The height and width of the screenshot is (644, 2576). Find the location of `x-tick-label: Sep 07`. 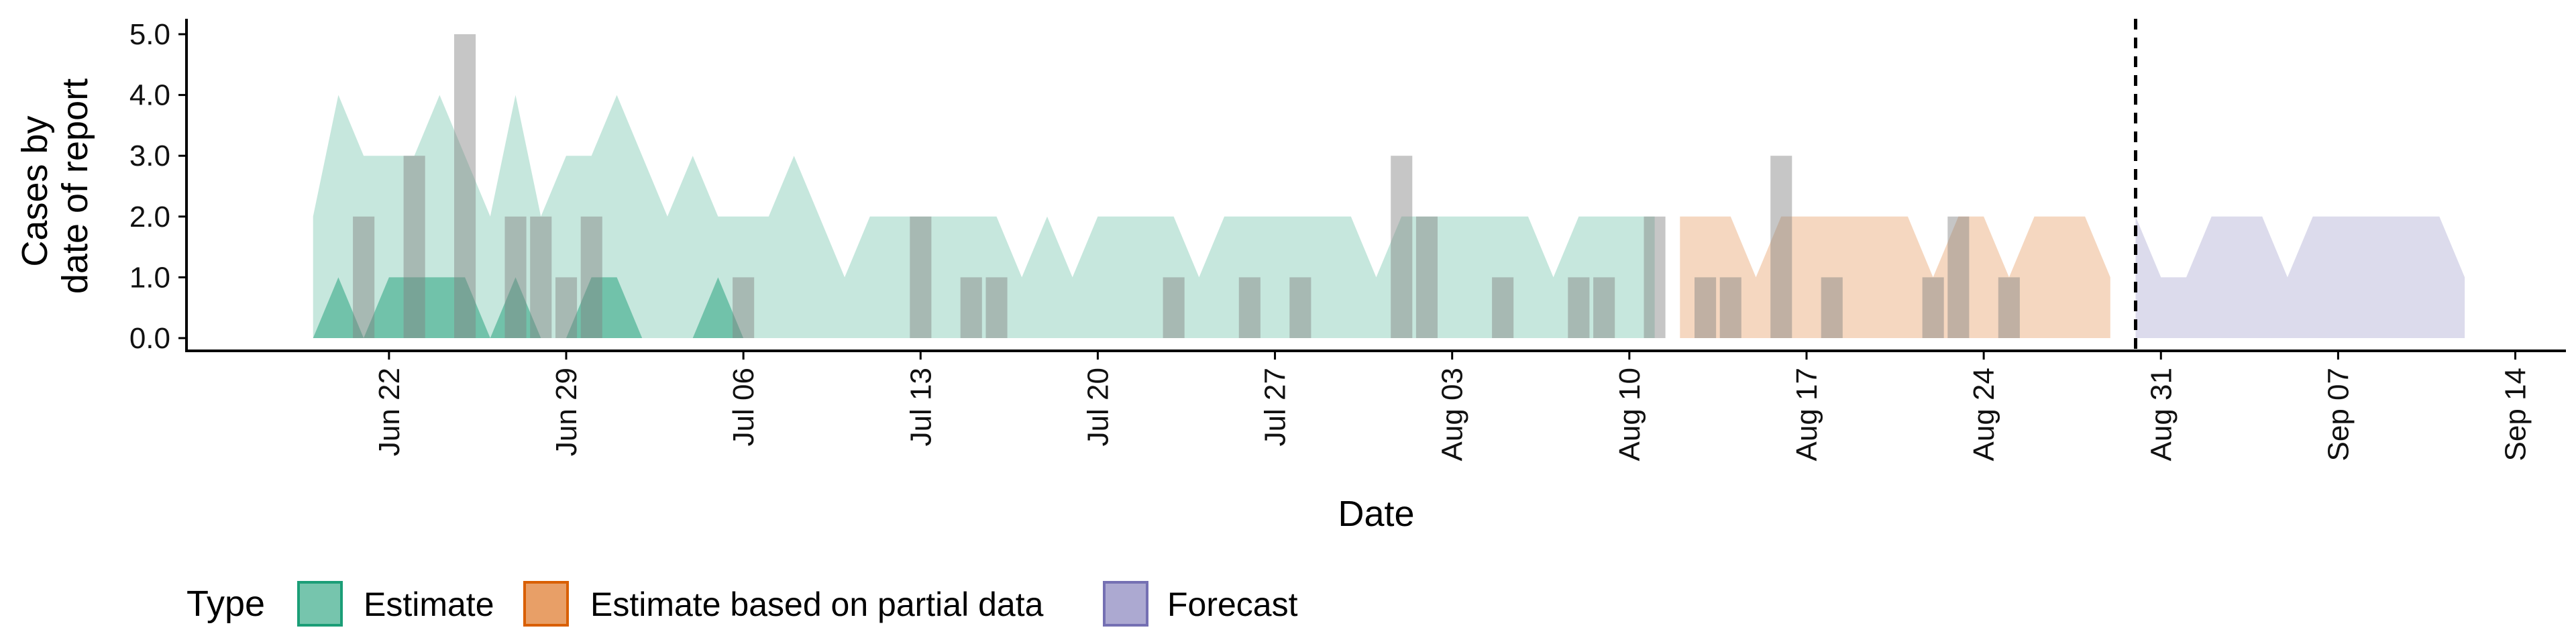

x-tick-label: Sep 07 is located at coordinates (2338, 414).